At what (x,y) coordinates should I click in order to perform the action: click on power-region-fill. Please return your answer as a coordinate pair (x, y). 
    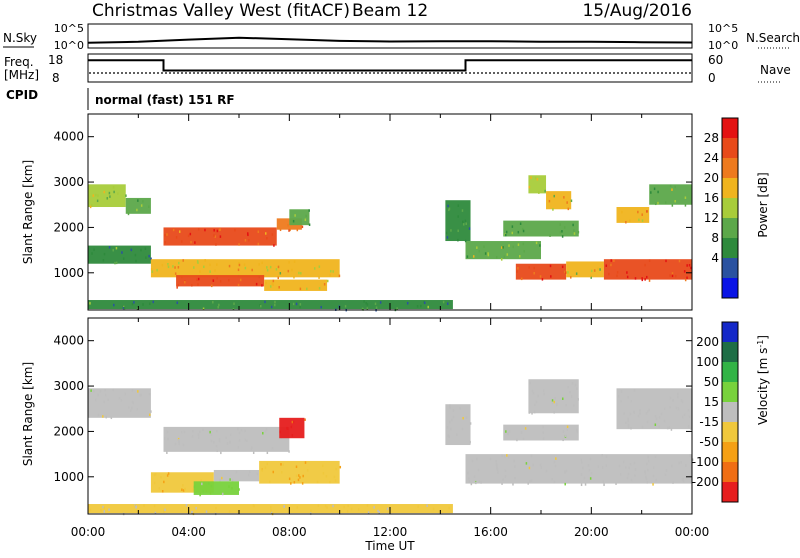
    Looking at the image, I should click on (270, 305).